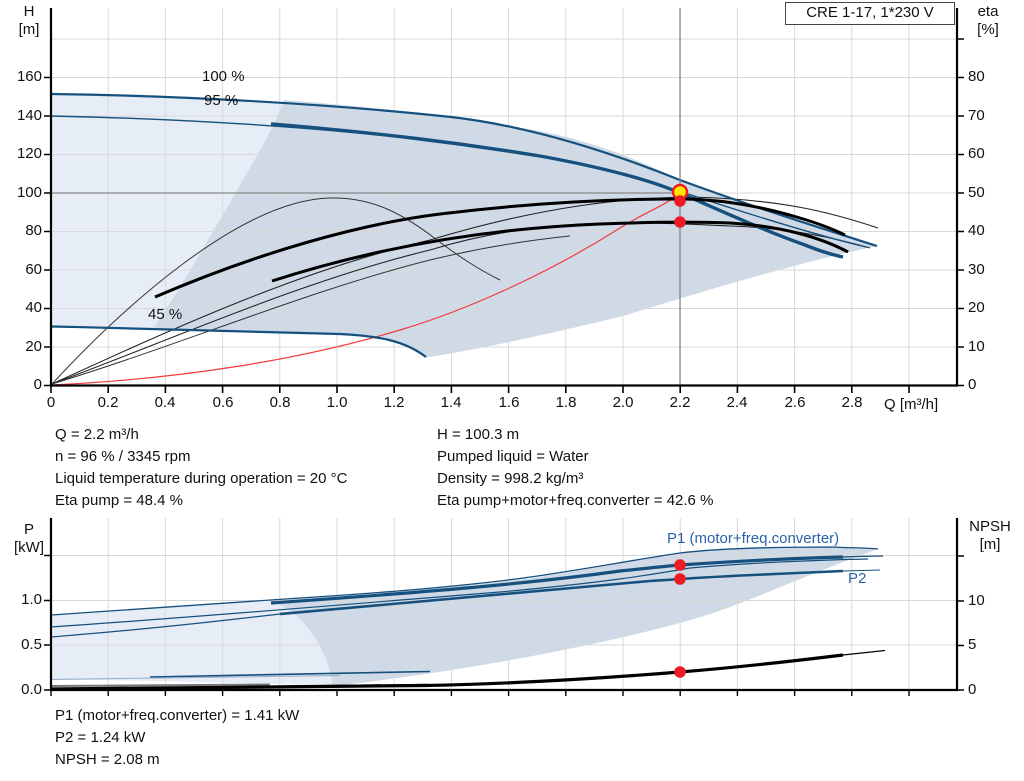 Image resolution: width=1024 pixels, height=781 pixels. What do you see at coordinates (680, 579) in the screenshot?
I see `p2-point-marker` at bounding box center [680, 579].